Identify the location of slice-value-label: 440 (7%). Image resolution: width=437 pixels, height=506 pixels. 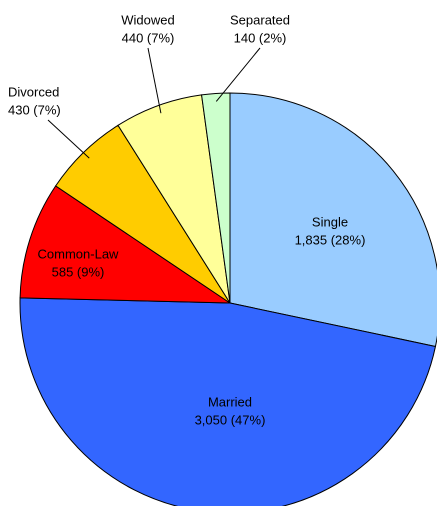
(148, 37).